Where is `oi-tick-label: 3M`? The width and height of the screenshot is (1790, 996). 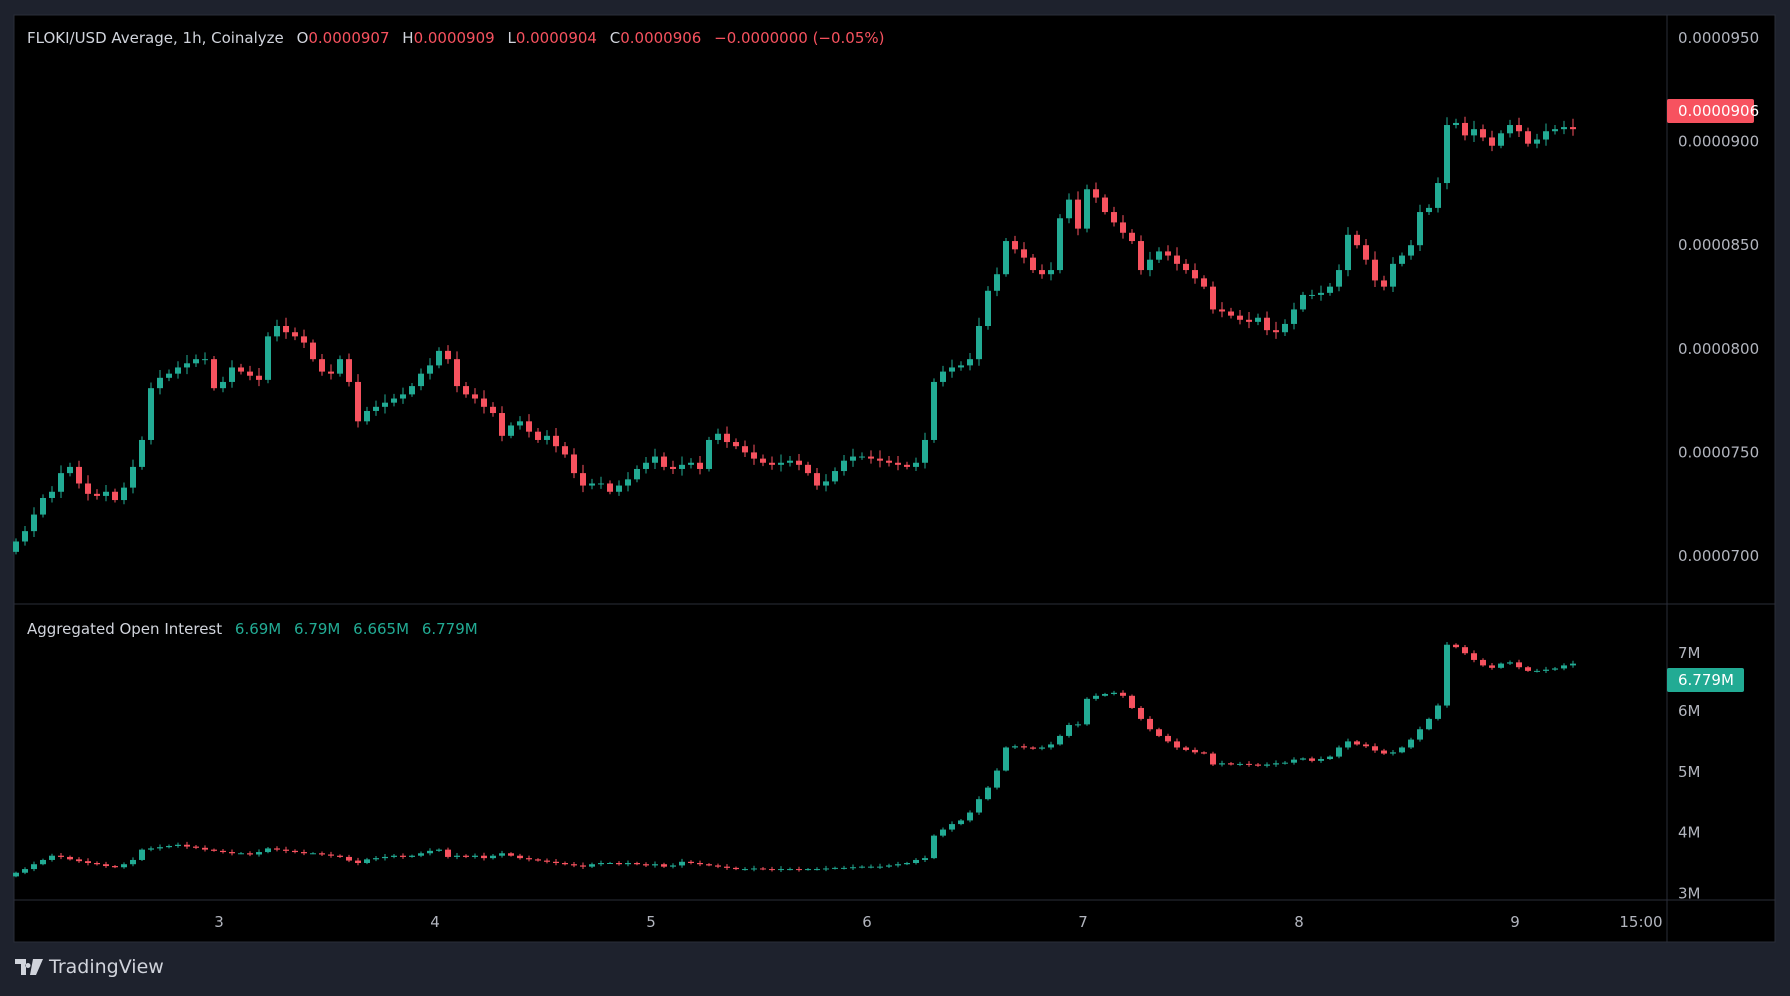
oi-tick-label: 3M is located at coordinates (1689, 893).